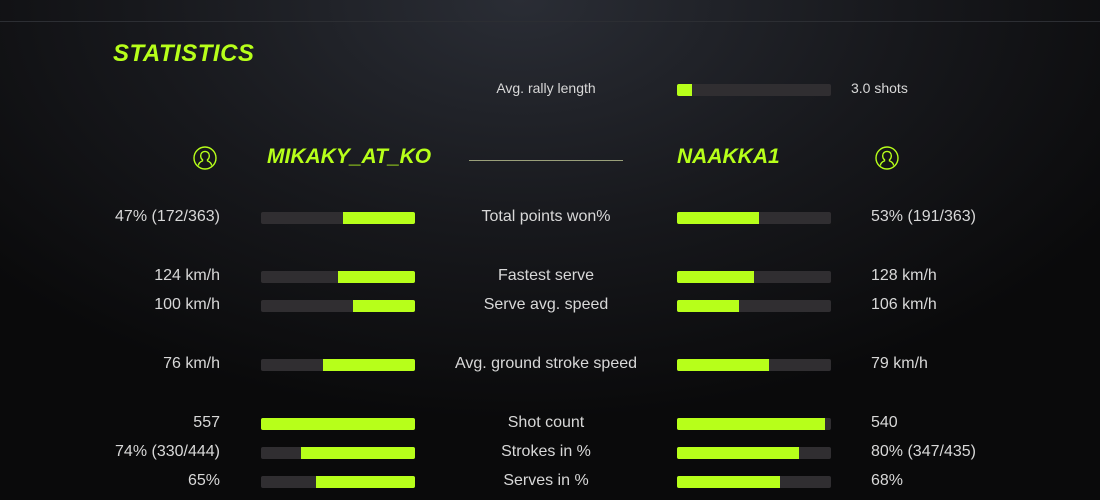  I want to click on stat-label: Total points won%, so click(546, 216).